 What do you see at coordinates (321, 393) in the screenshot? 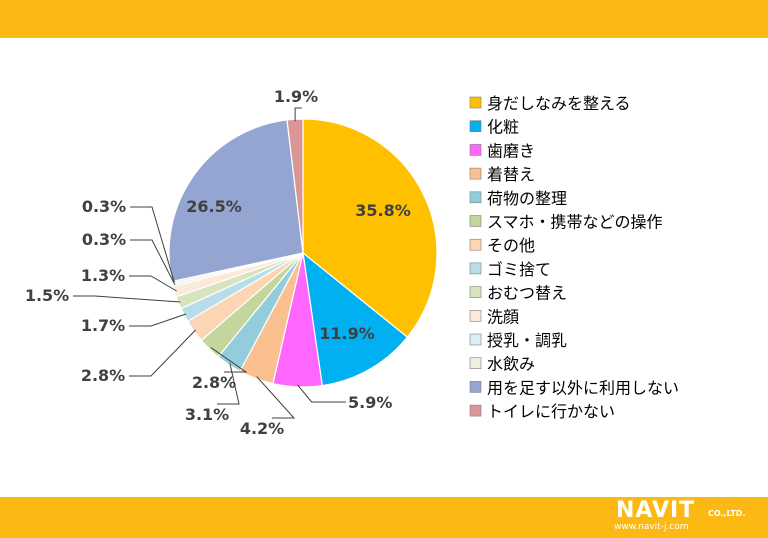
I see `slice-3-leader-line` at bounding box center [321, 393].